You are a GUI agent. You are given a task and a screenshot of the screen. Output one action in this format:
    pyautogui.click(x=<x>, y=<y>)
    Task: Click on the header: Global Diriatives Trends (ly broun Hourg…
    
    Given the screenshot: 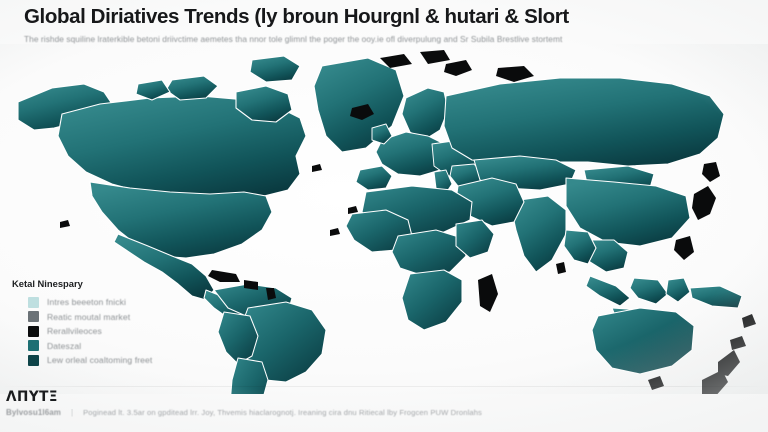 What is the action you would take?
    pyautogui.click(x=386, y=24)
    